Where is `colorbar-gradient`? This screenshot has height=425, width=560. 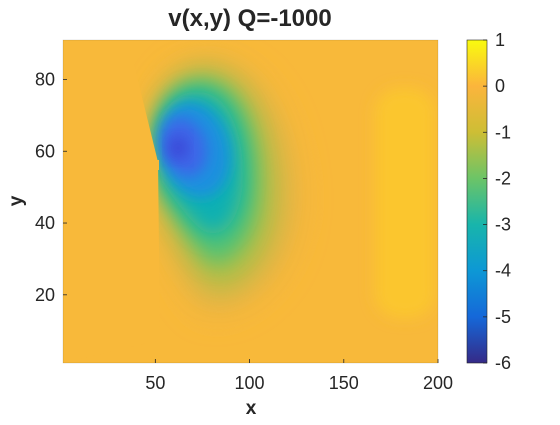 colorbar-gradient is located at coordinates (477, 201).